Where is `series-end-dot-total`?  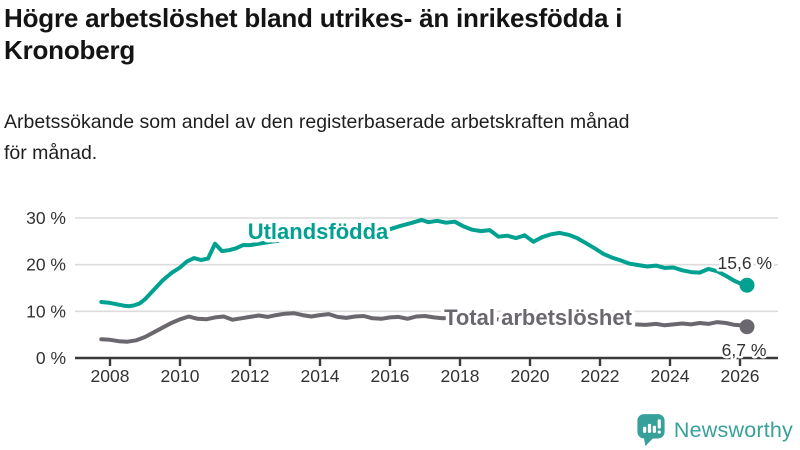 series-end-dot-total is located at coordinates (747, 327).